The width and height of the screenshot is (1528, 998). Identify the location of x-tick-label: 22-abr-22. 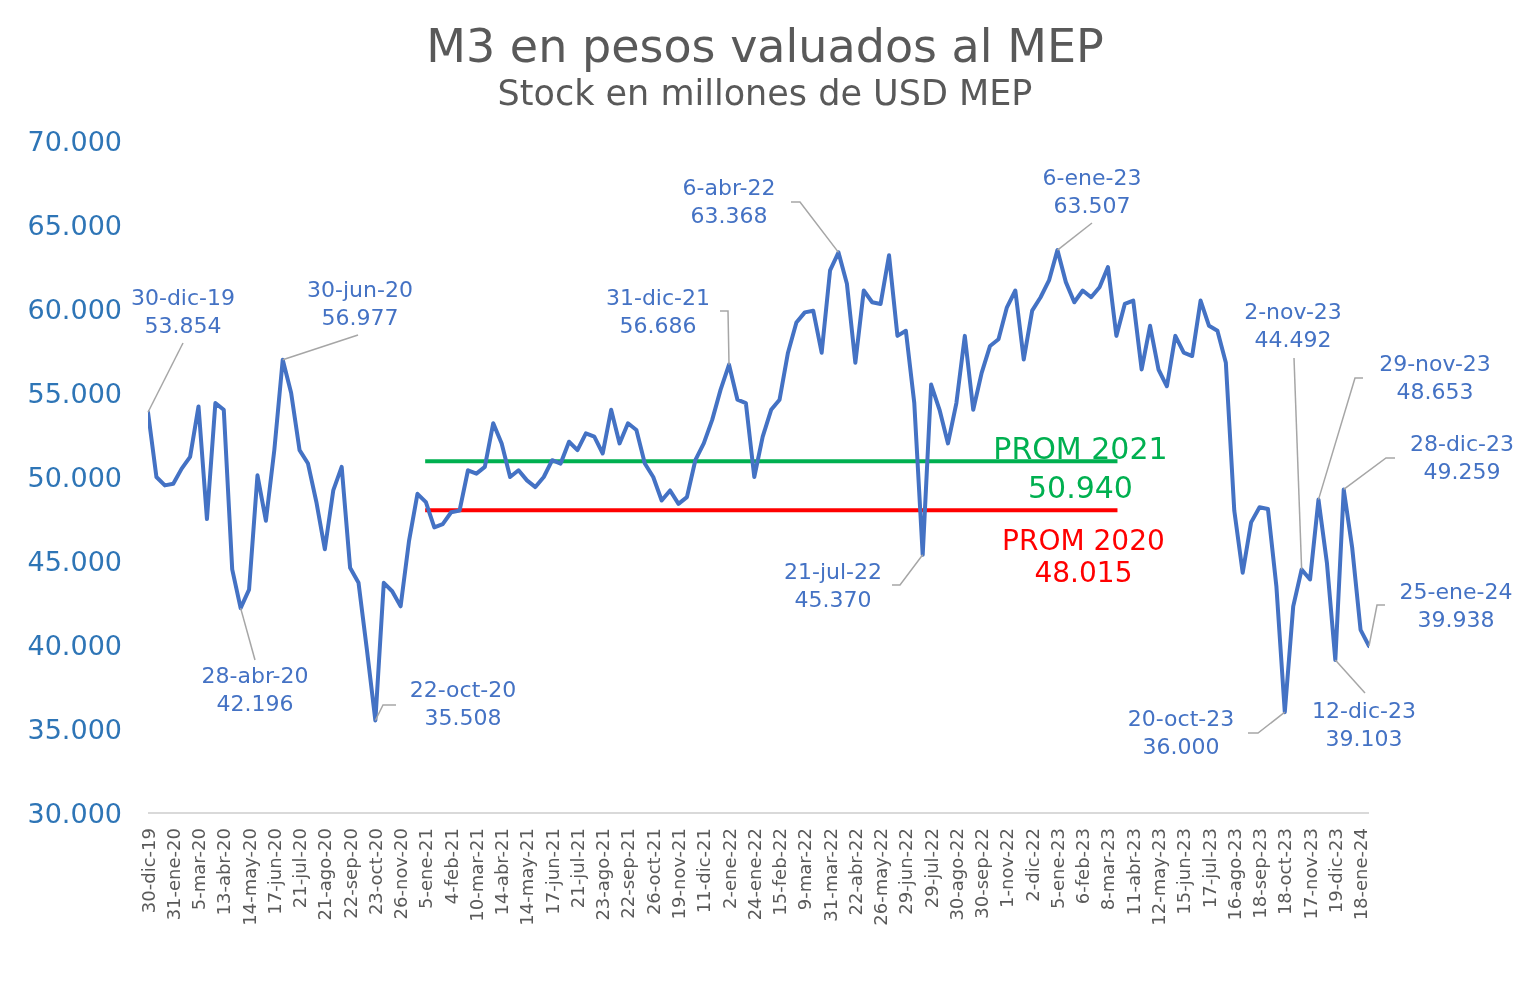
(855, 872).